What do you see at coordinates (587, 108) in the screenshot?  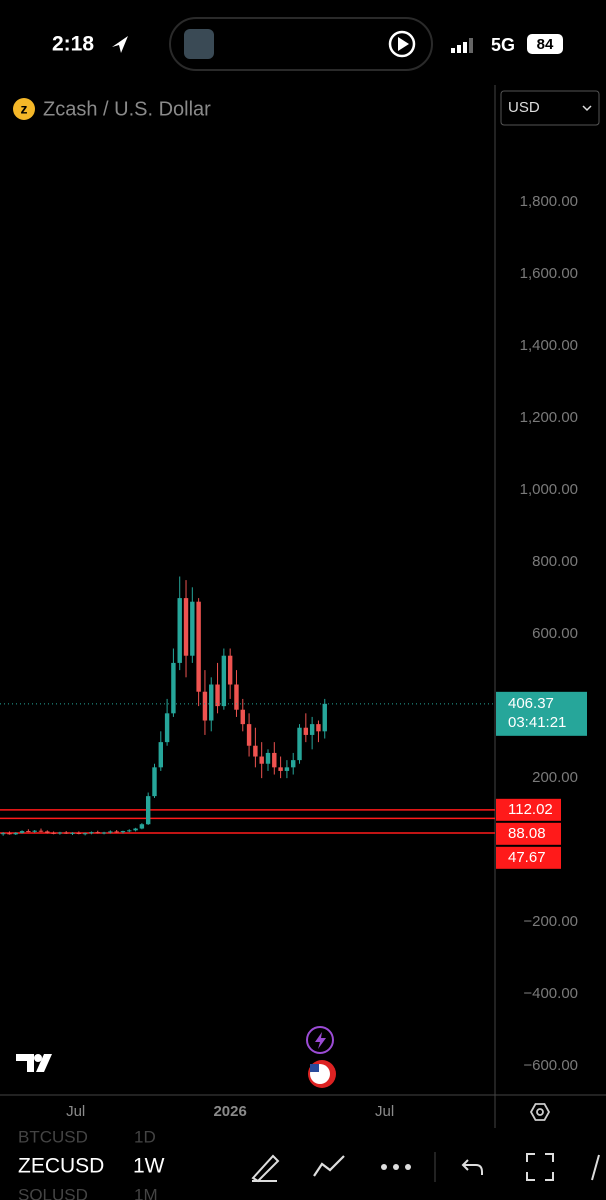 I see `dropdown-caret` at bounding box center [587, 108].